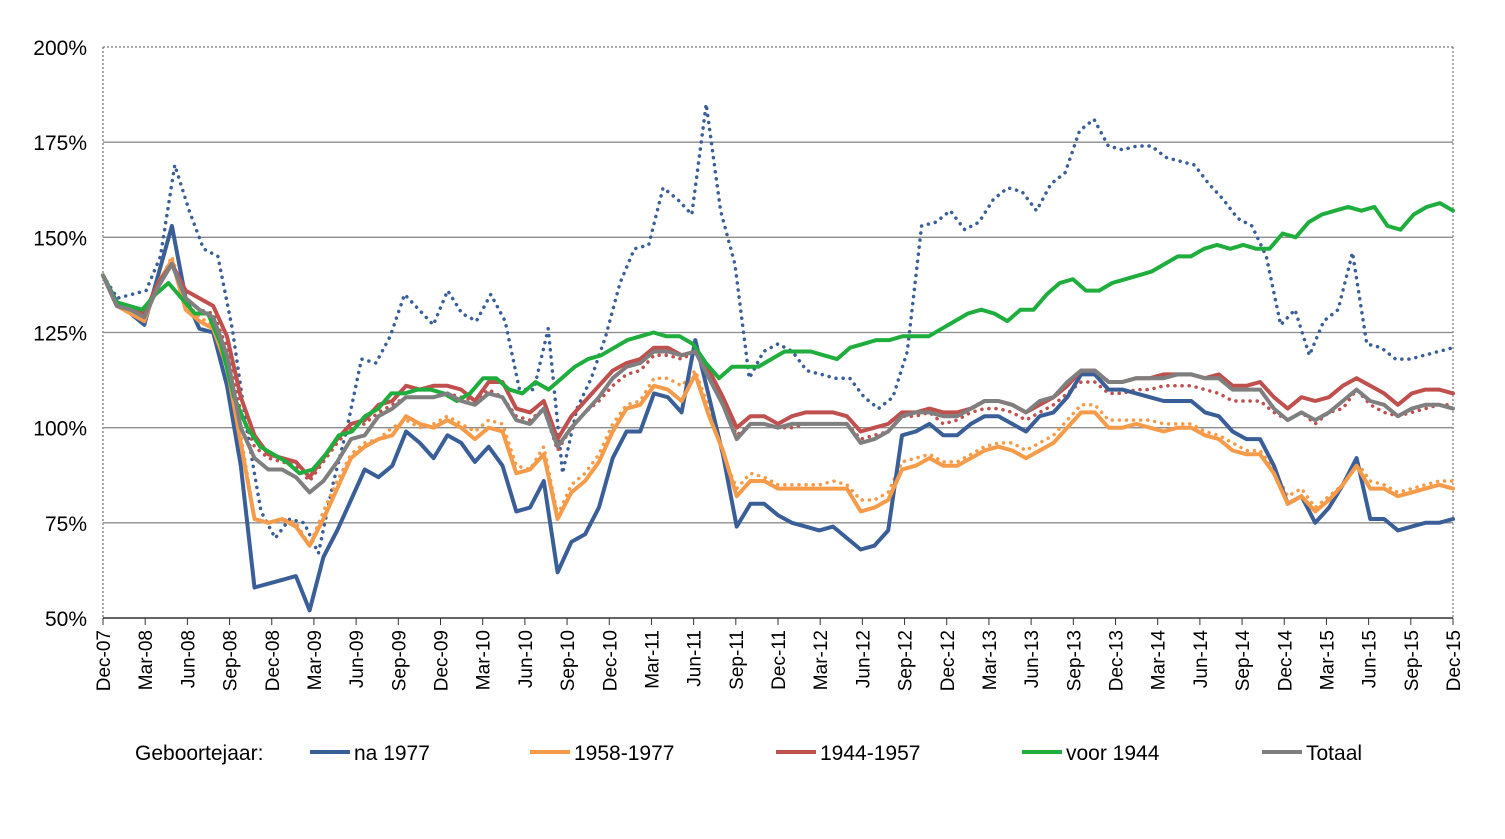 The width and height of the screenshot is (1505, 839). Describe the element at coordinates (948, 660) in the screenshot. I see `x-tick-label: Dec-12` at that location.